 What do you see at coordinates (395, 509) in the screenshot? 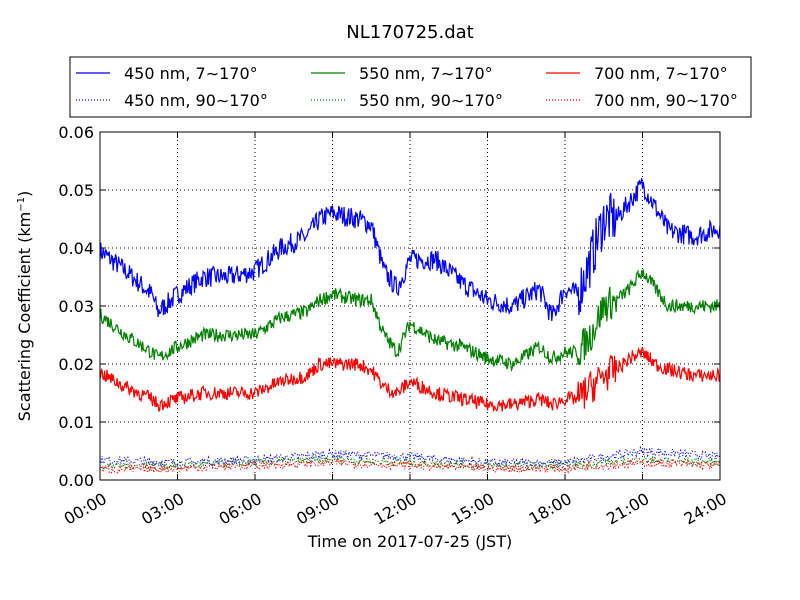
I see `x-tick-label: 12:00` at bounding box center [395, 509].